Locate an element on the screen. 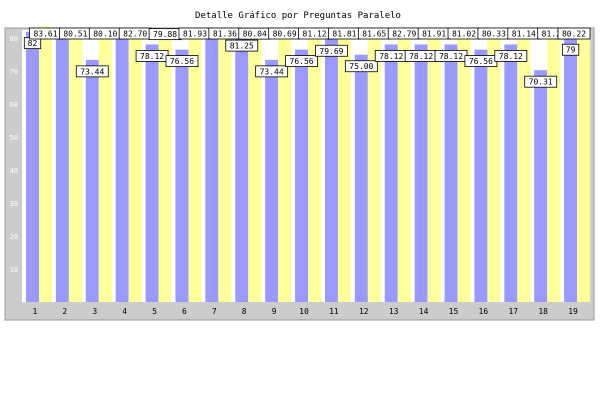 The width and height of the screenshot is (600, 400). svg-text: 81.65 is located at coordinates (374, 34).